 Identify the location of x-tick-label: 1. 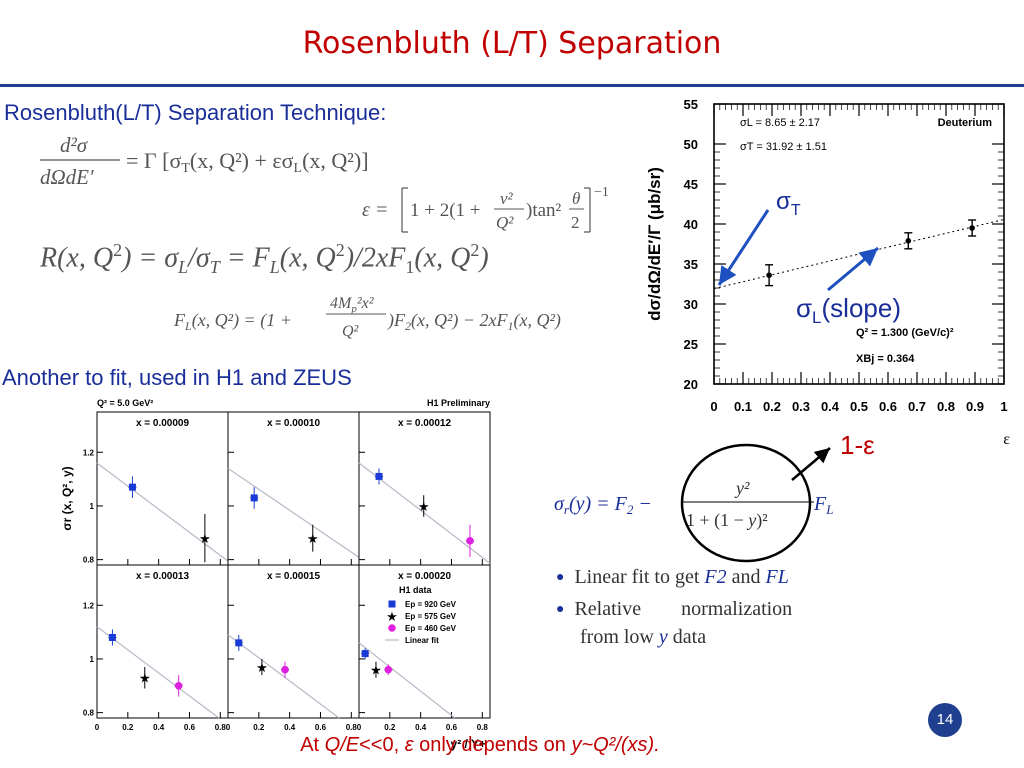
(1003, 406).